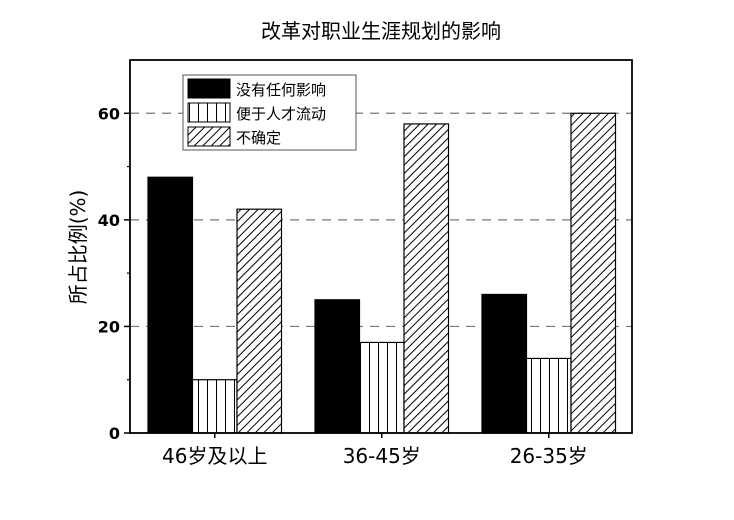 This screenshot has height=520, width=734. Describe the element at coordinates (382, 456) in the screenshot. I see `x-tick-label: 36-45岁` at that location.